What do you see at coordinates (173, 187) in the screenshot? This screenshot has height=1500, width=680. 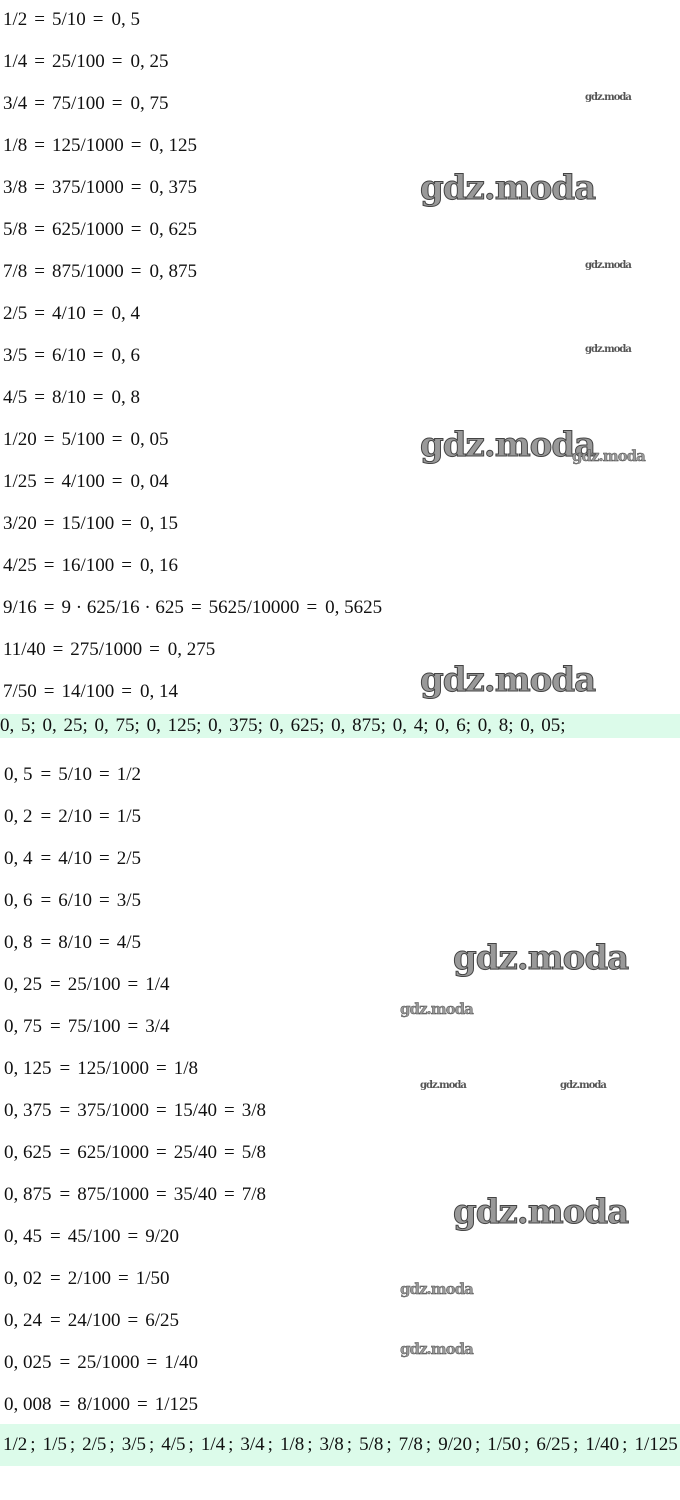 I see `decimal-value: 0, 375` at bounding box center [173, 187].